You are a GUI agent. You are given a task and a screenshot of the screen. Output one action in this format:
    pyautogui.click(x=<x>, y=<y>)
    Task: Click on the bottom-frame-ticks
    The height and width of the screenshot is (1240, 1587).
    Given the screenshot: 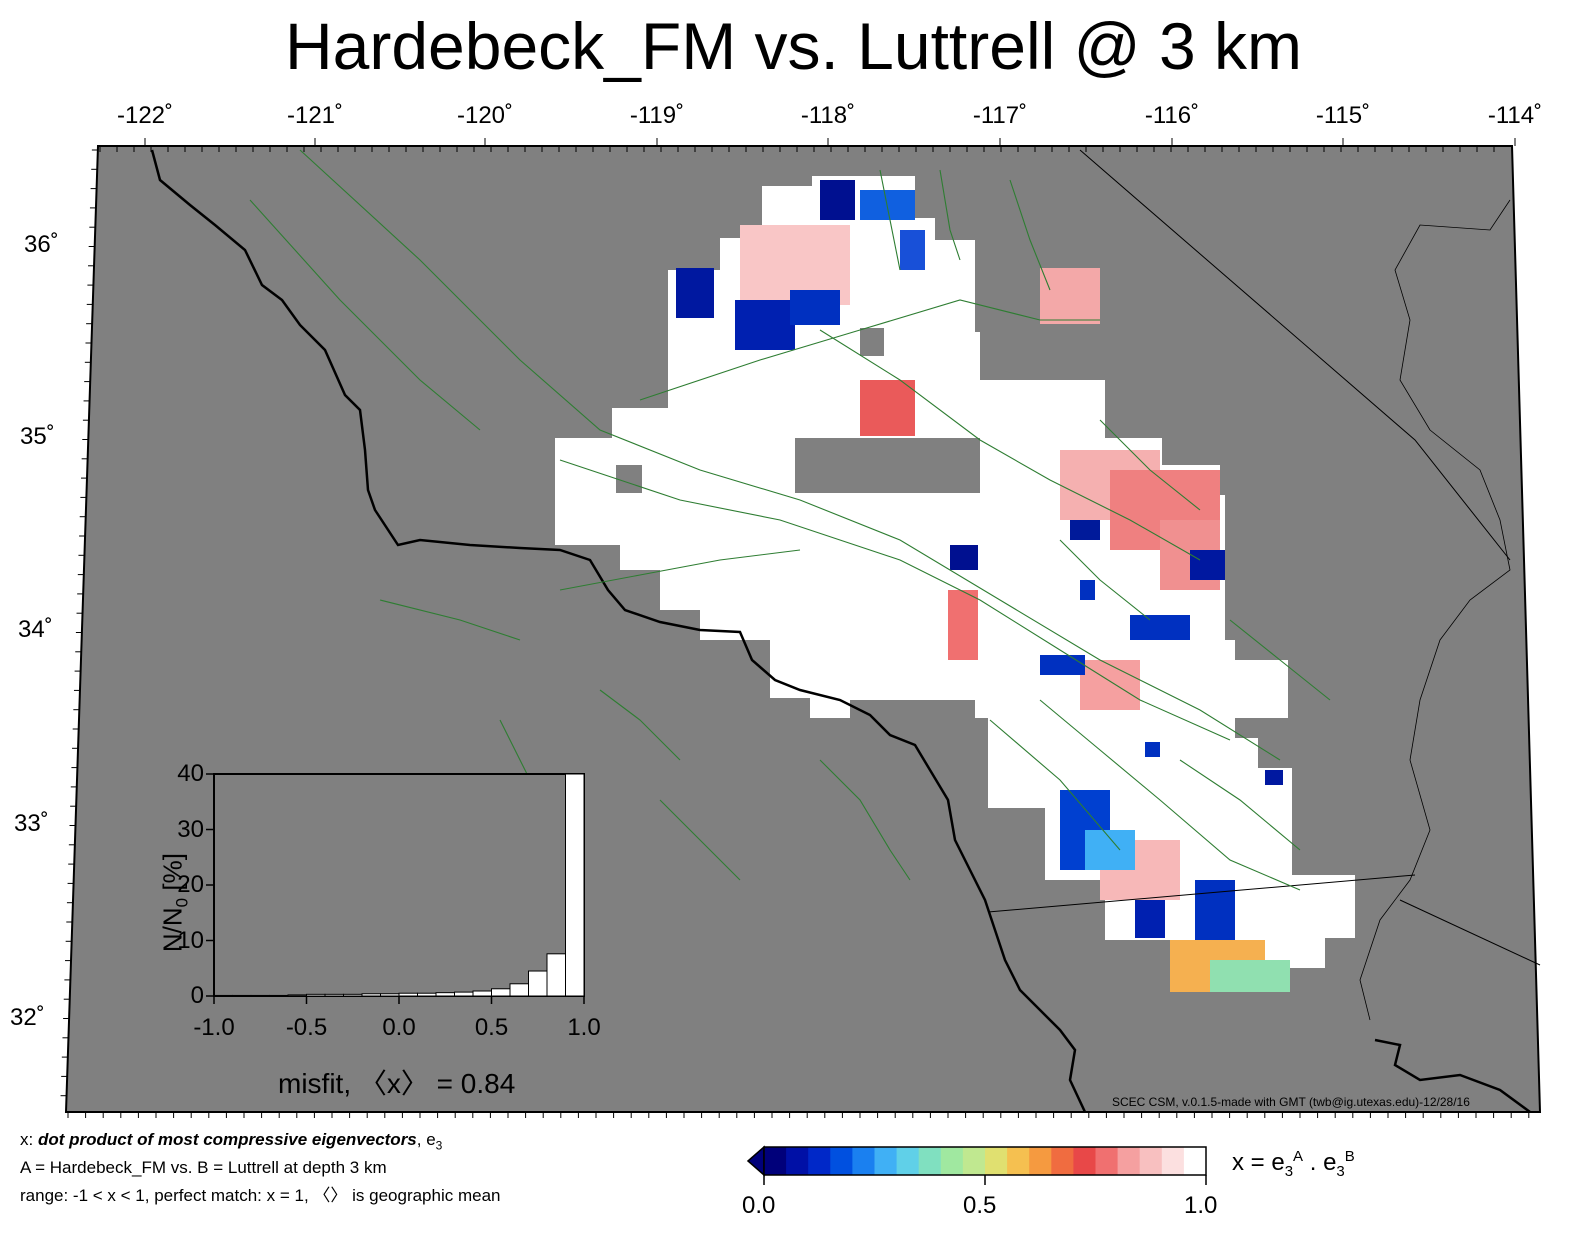 What is the action you would take?
    pyautogui.click(x=798, y=1115)
    